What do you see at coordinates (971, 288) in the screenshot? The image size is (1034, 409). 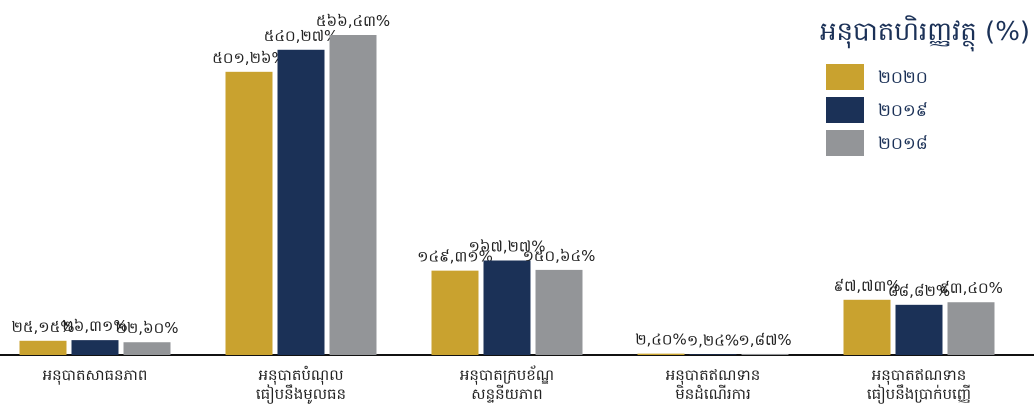 I see `data-label: ៩៣,៤០%` at bounding box center [971, 288].